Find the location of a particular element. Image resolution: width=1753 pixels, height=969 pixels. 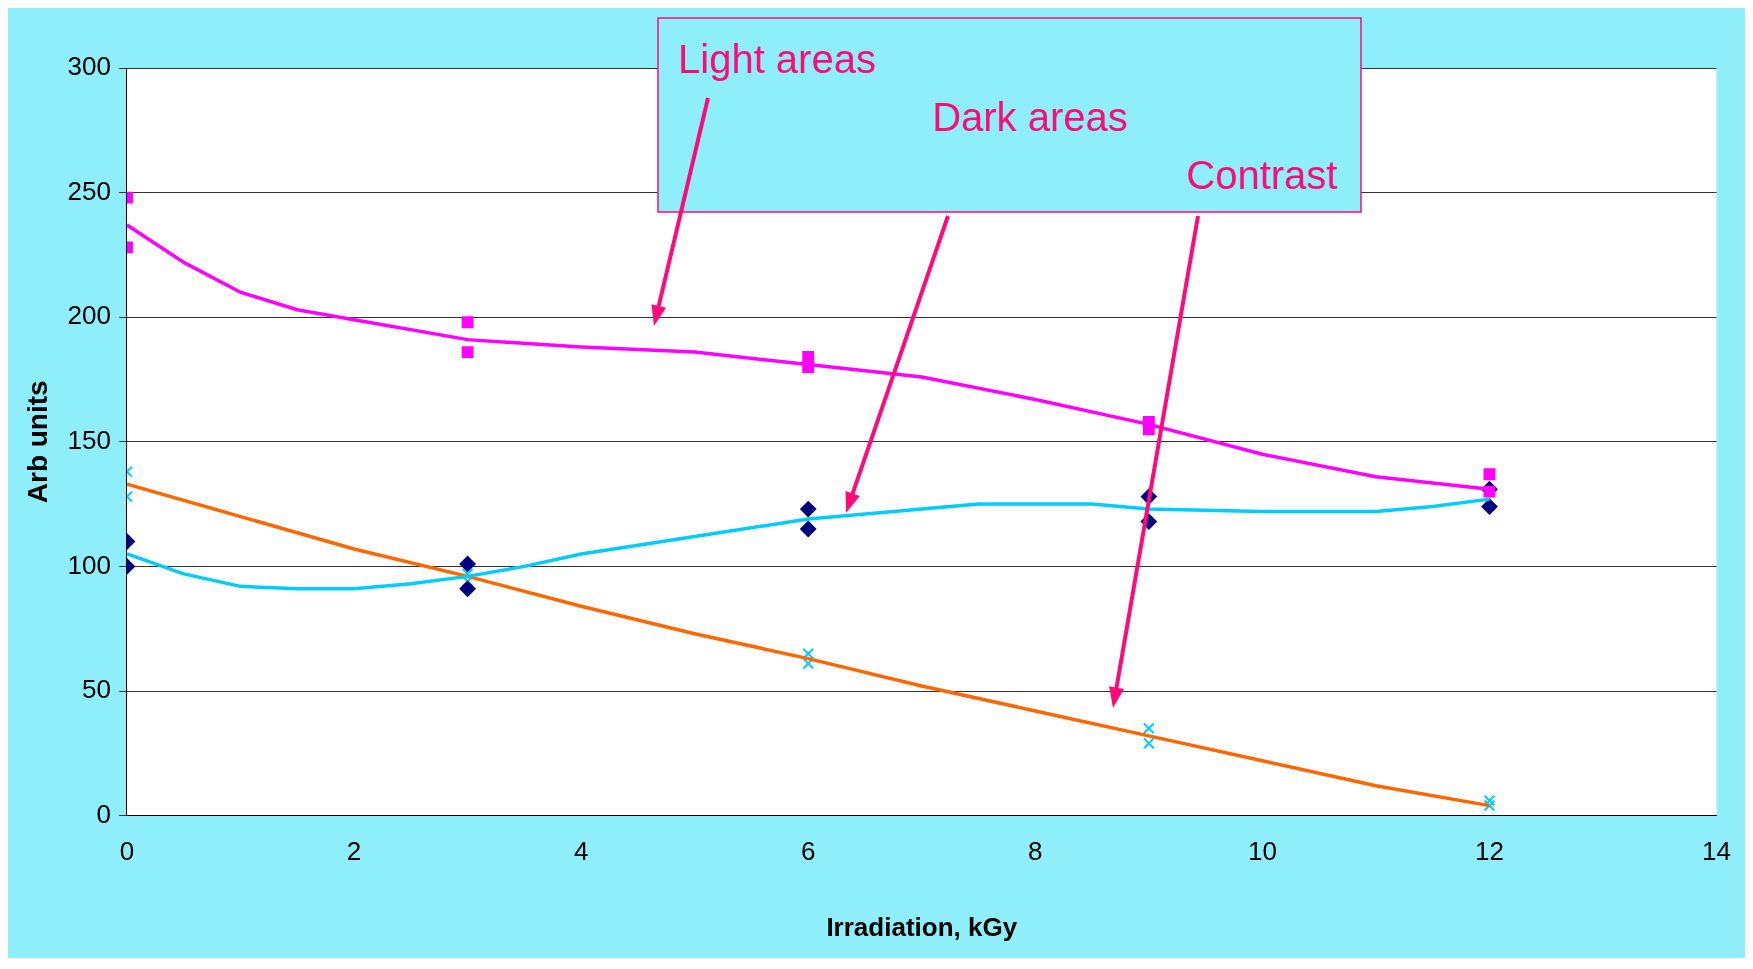

annotation: Light areas is located at coordinates (777, 59).